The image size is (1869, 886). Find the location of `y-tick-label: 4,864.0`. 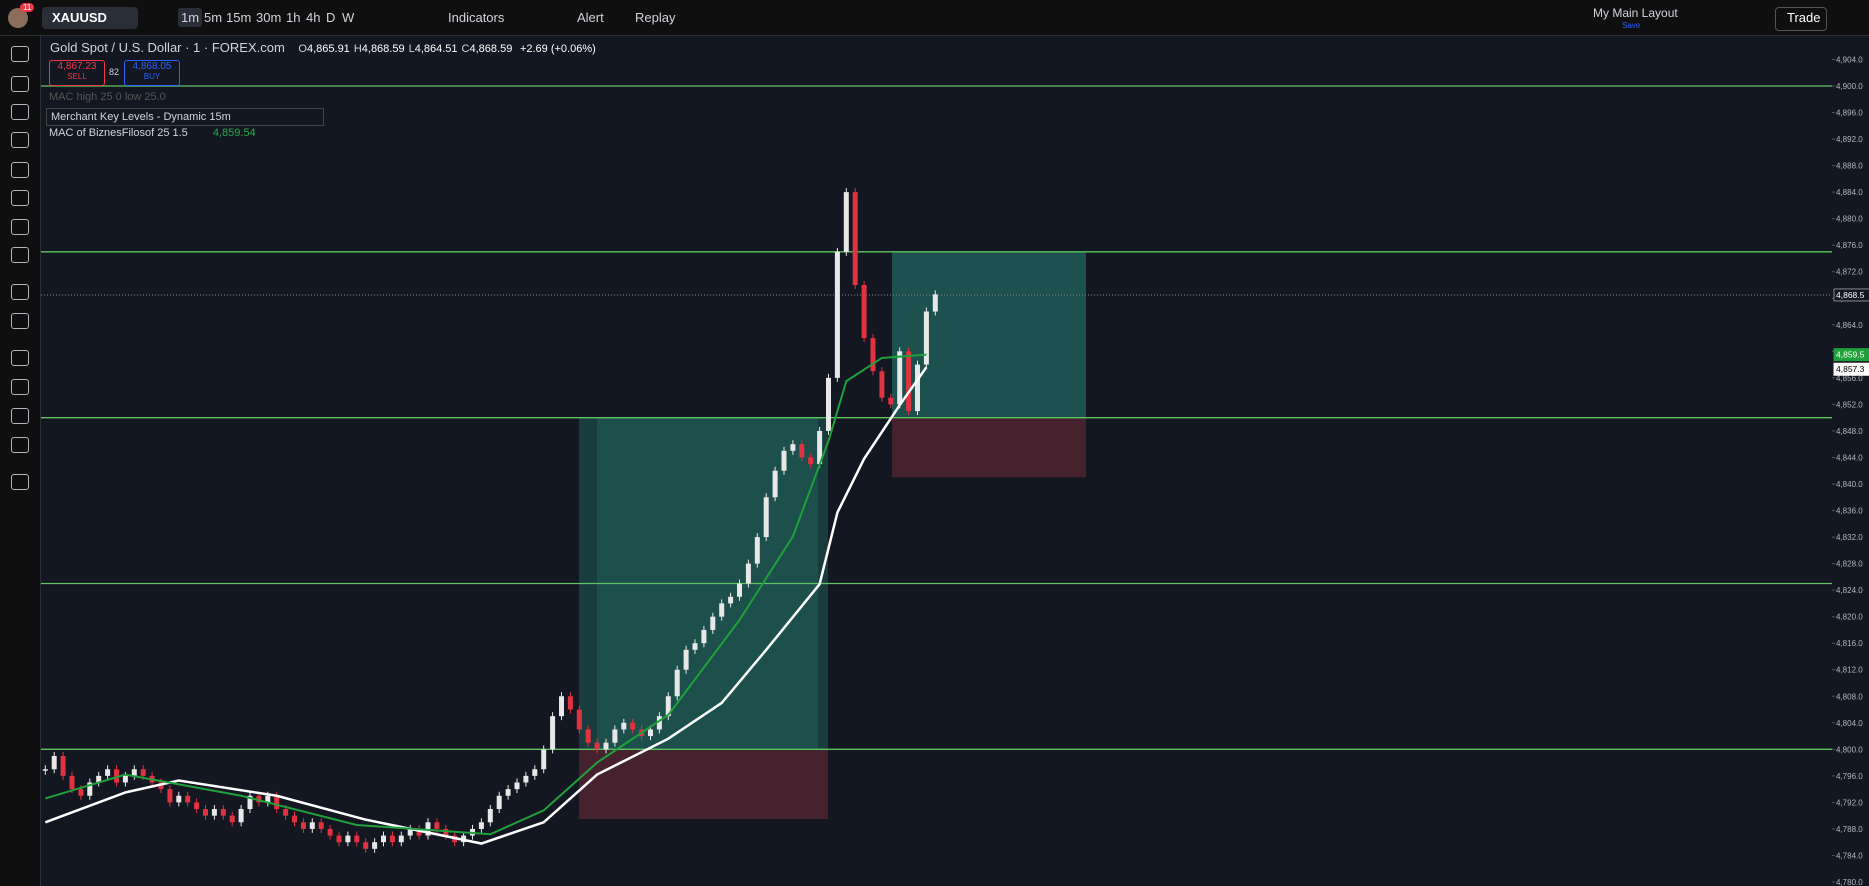

y-tick-label: 4,864.0 is located at coordinates (1849, 325).